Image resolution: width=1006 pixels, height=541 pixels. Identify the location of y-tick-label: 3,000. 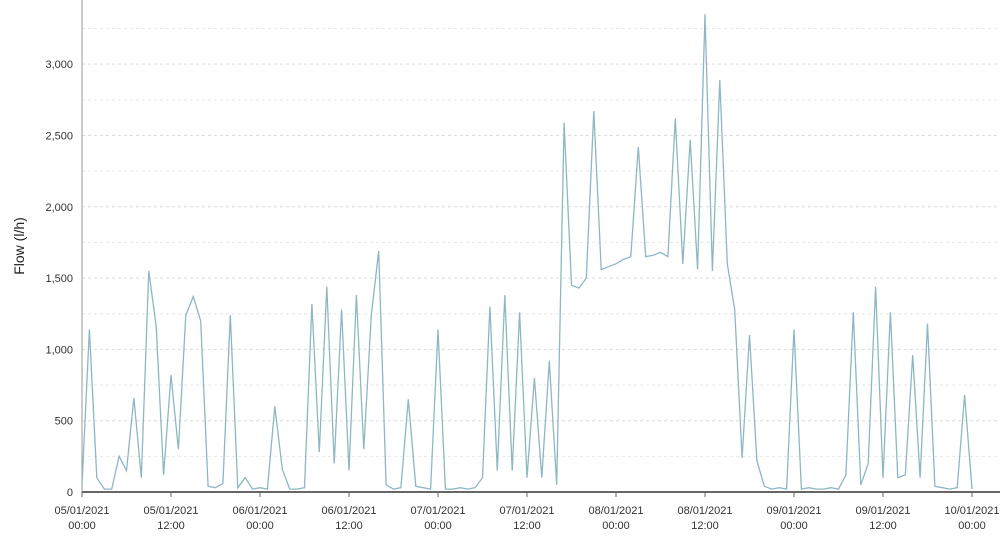
(59, 65).